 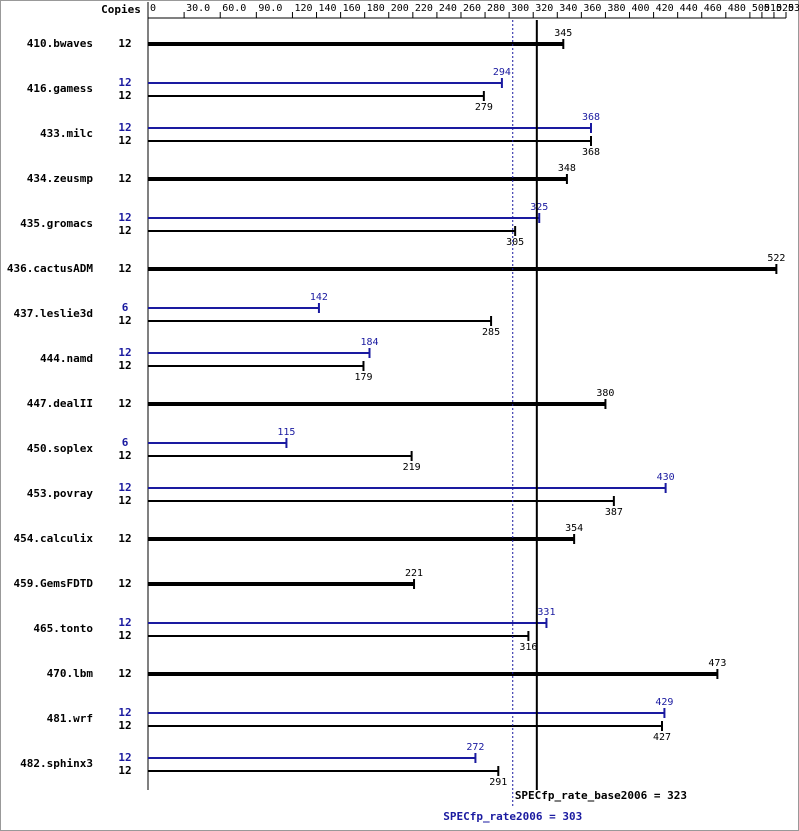 I want to click on value-label: 291, so click(x=498, y=782).